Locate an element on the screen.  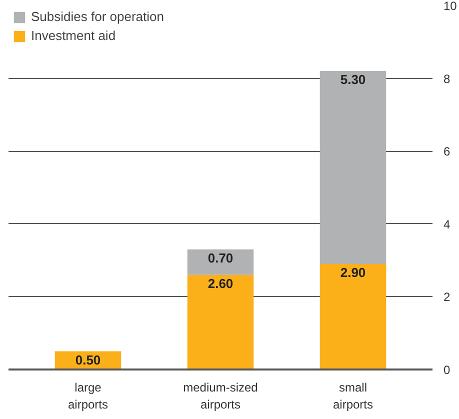
y-tick-label: 8 is located at coordinates (447, 79).